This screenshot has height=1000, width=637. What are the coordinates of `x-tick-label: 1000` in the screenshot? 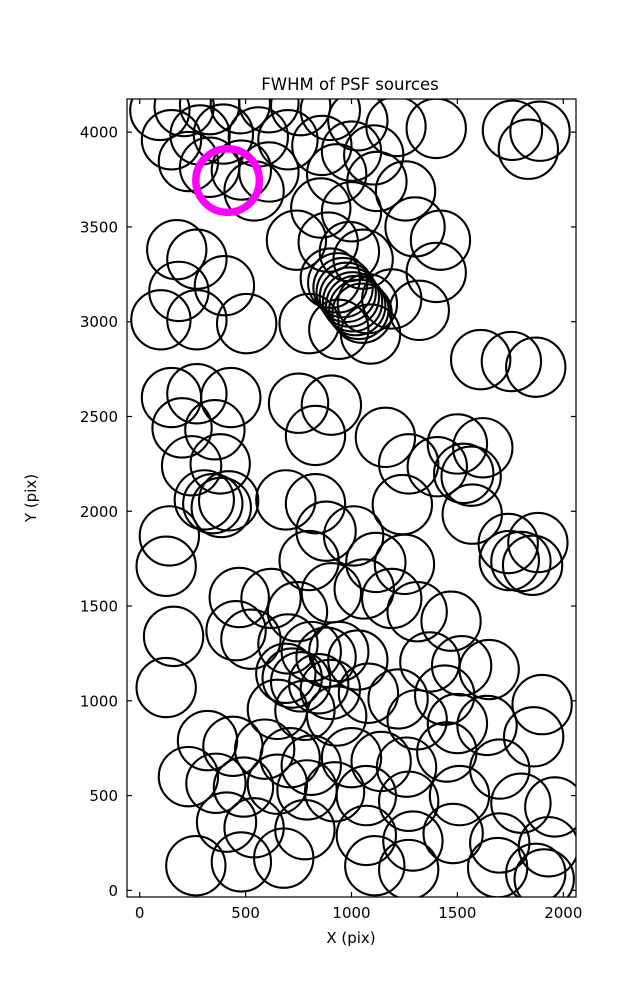 It's located at (351, 913).